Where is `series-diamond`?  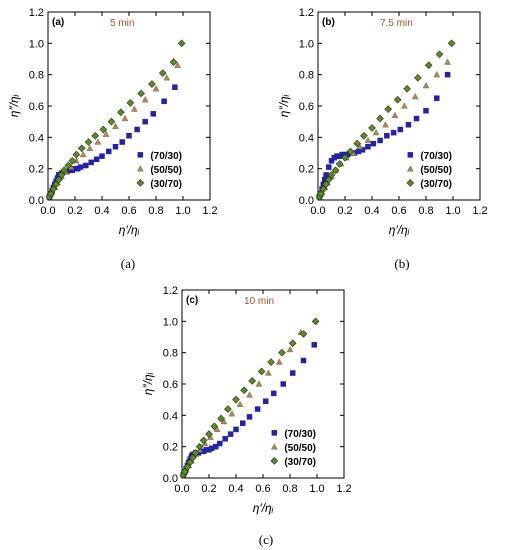
series-diamond is located at coordinates (115, 120).